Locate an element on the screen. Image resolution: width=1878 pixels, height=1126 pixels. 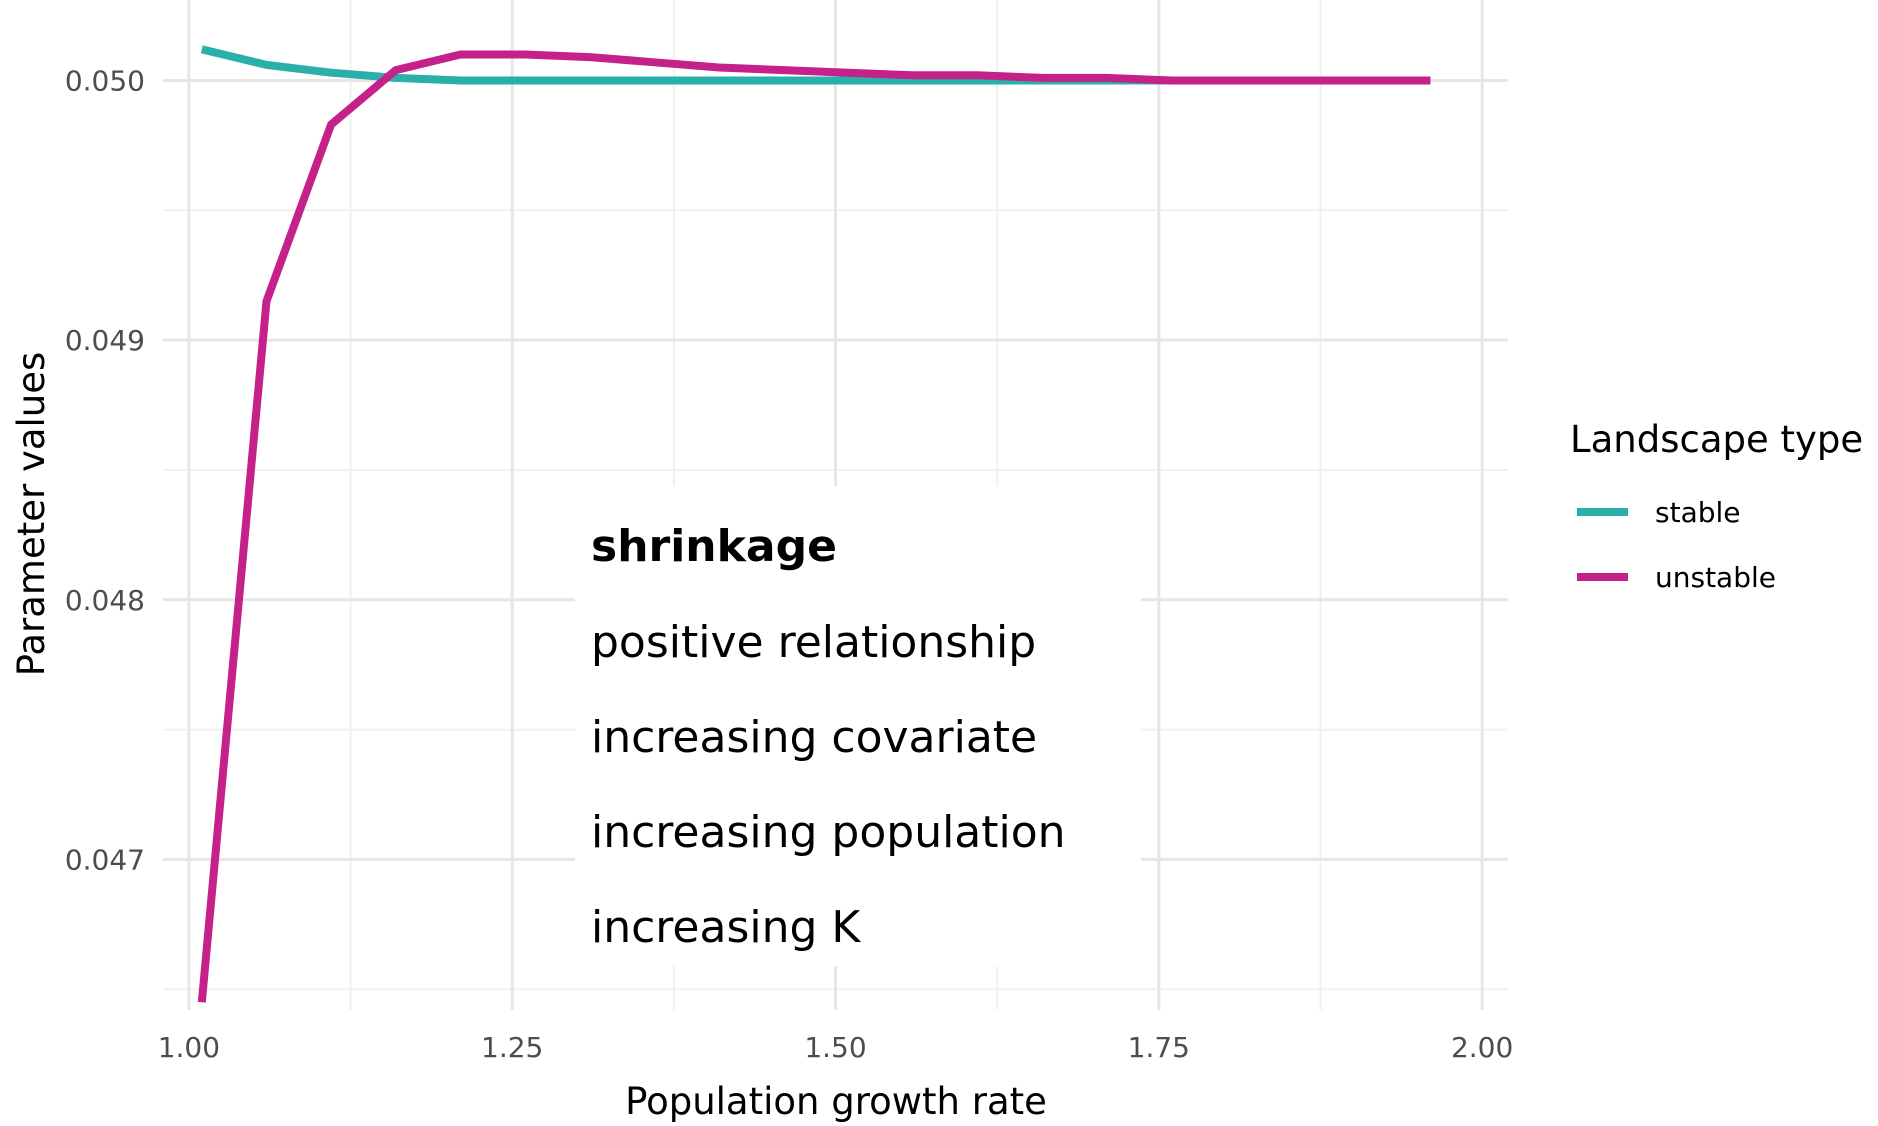
x-axis-title: Population growth rate is located at coordinates (836, 1101).